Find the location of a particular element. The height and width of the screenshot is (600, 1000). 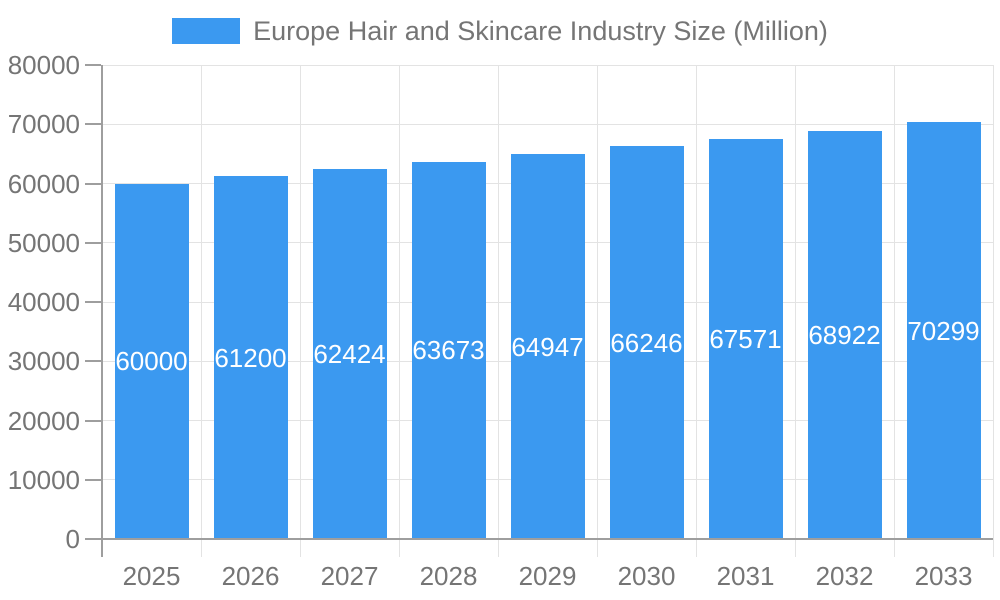

bar-value-label: 62424 is located at coordinates (349, 354).